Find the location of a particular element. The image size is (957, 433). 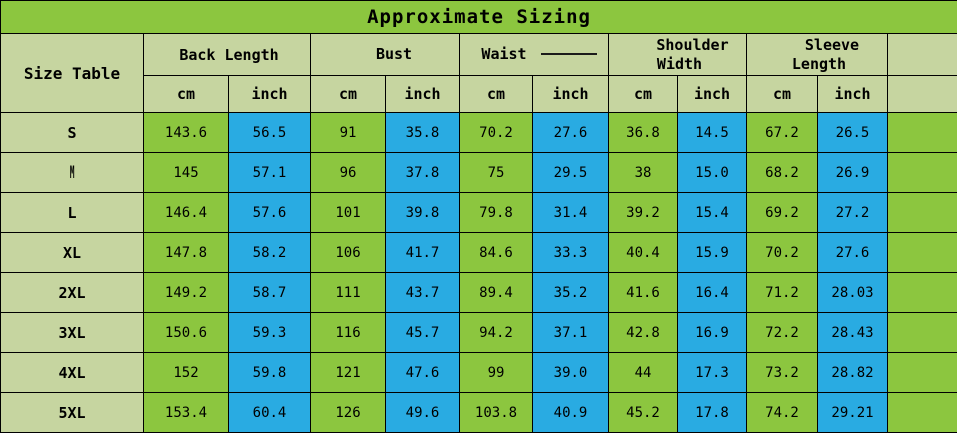

empty-header-cell-bottom is located at coordinates (921, 94).